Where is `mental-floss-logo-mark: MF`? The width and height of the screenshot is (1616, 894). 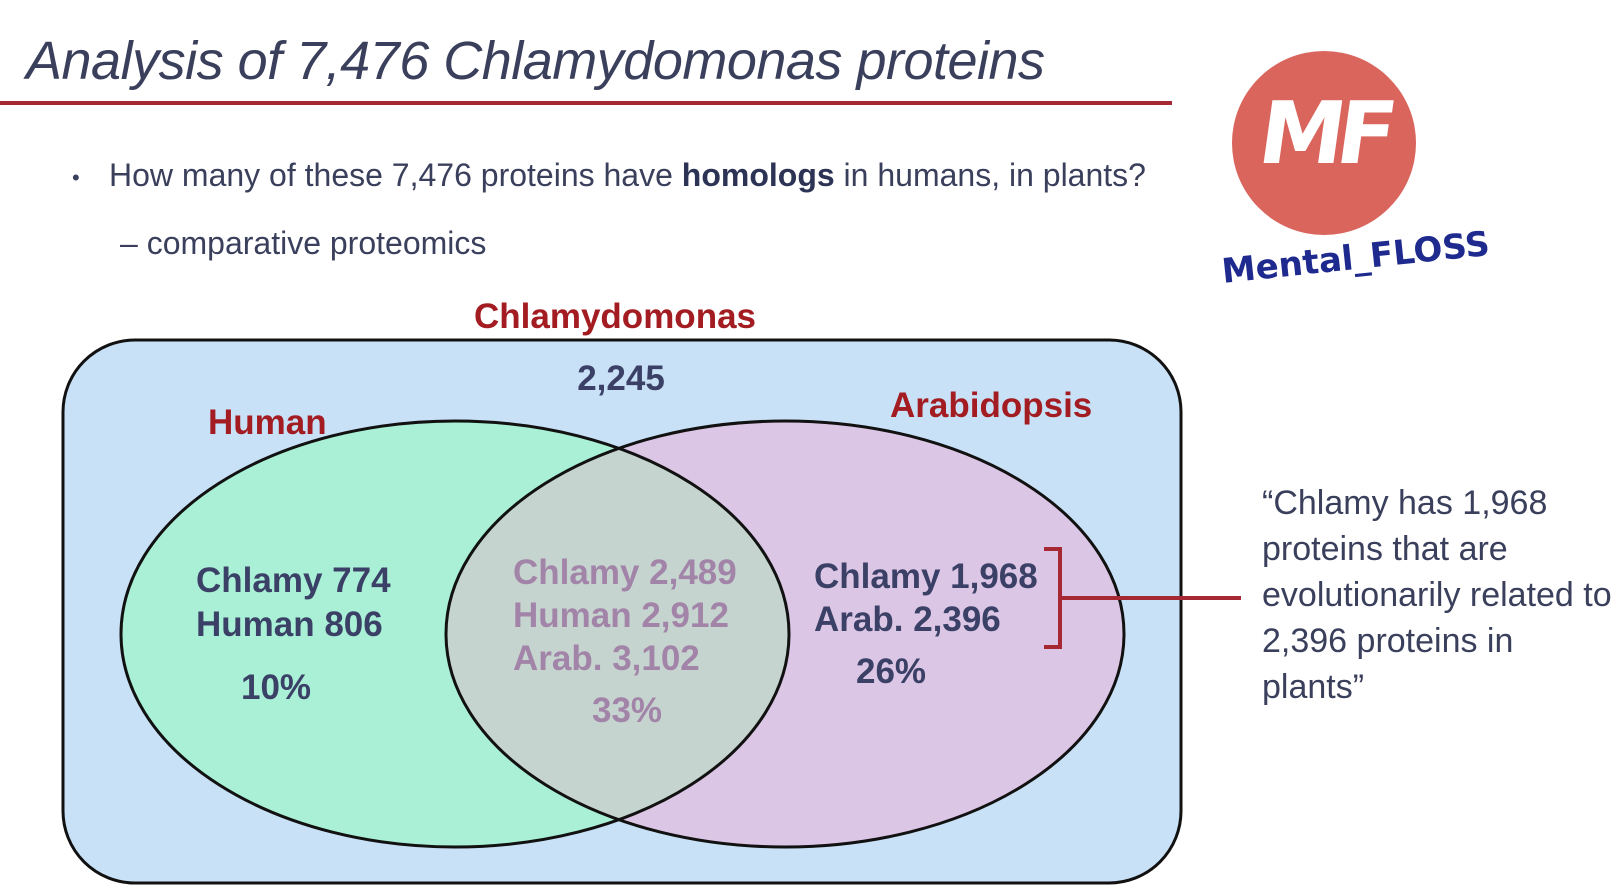
mental-floss-logo-mark: MF is located at coordinates (1324, 134).